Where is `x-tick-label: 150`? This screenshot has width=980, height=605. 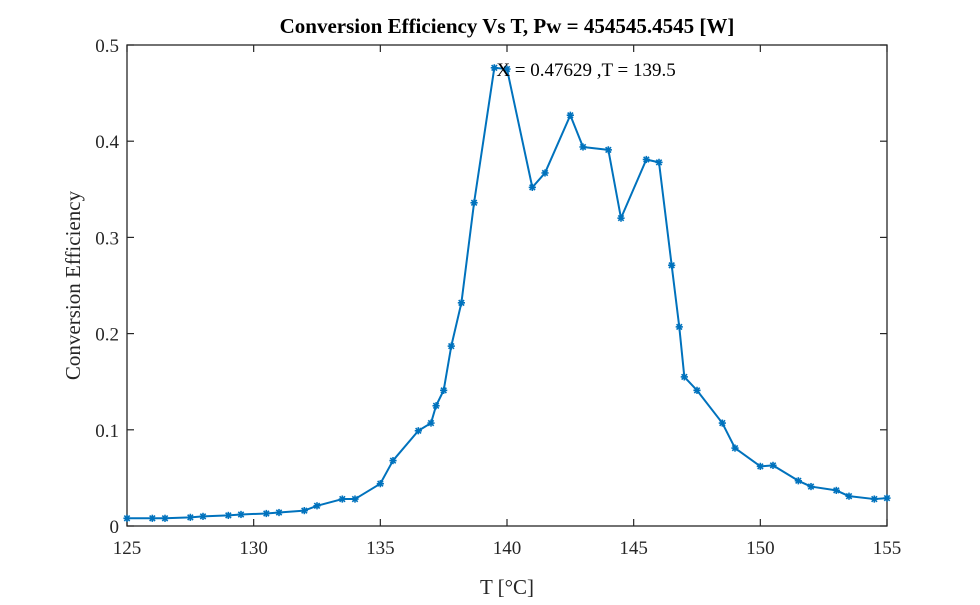 x-tick-label: 150 is located at coordinates (760, 548).